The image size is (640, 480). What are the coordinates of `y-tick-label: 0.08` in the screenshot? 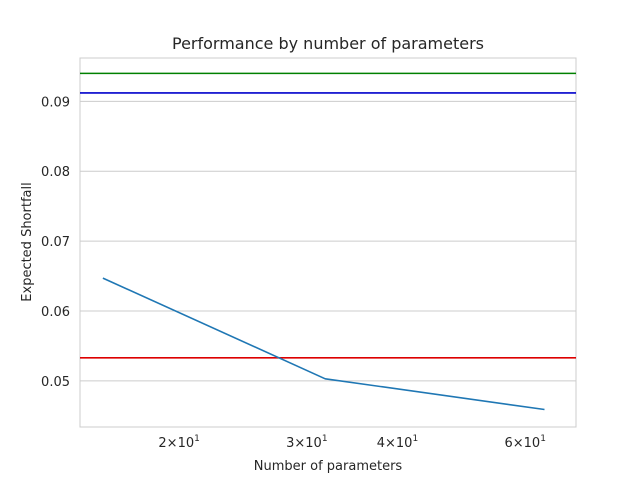 It's located at (55, 172).